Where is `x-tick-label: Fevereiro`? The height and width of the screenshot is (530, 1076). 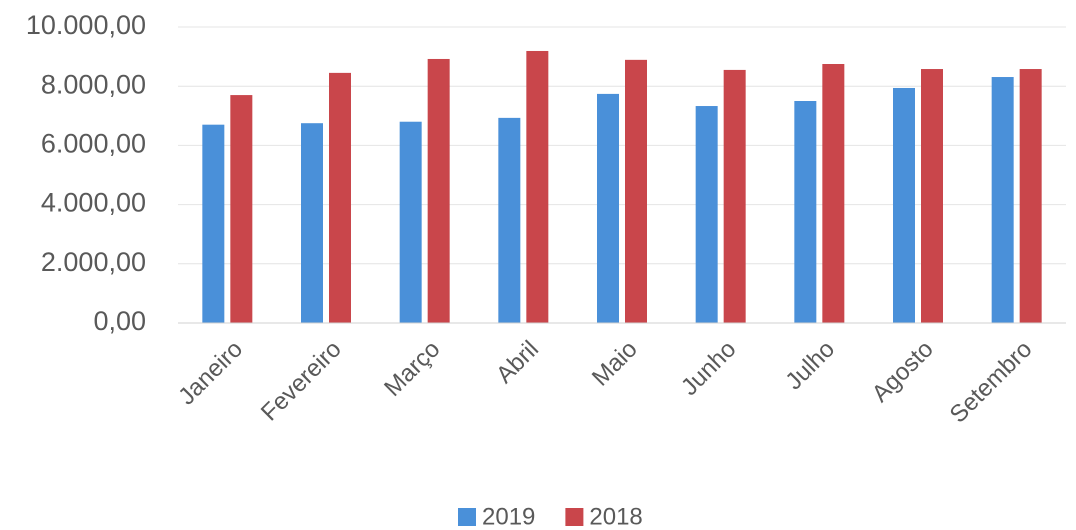
x-tick-label: Fevereiro is located at coordinates (301, 381).